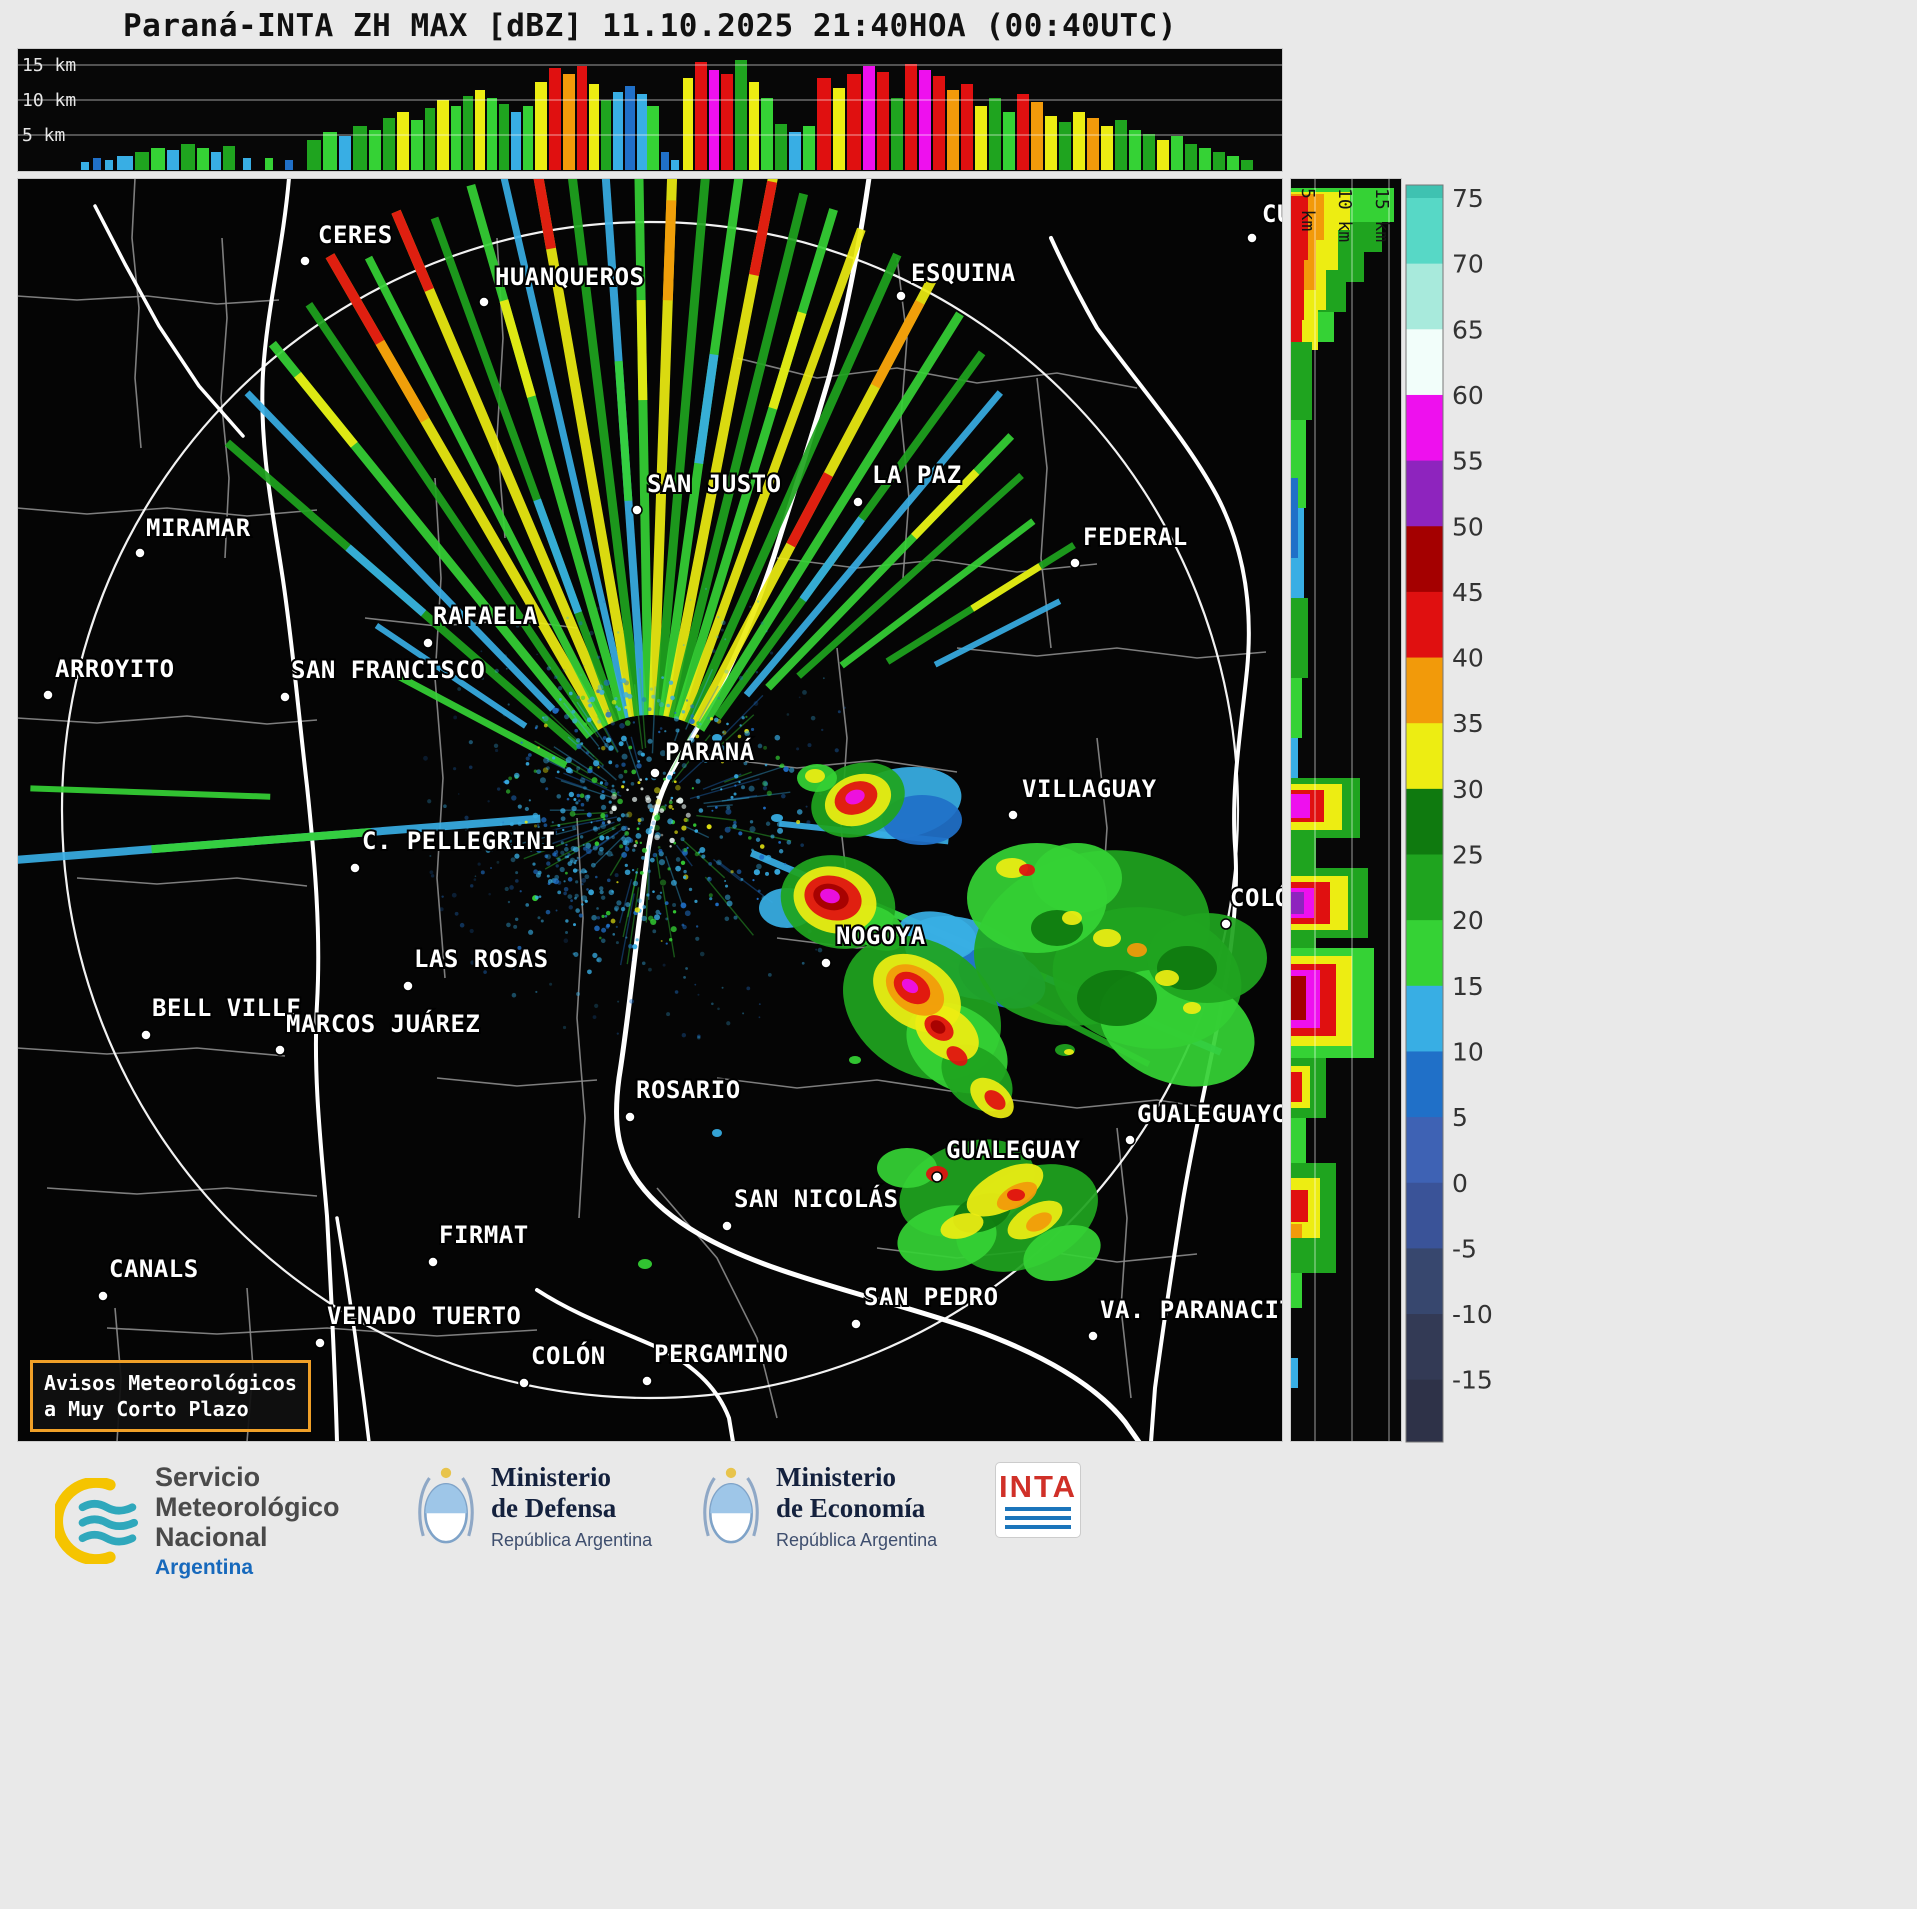 The height and width of the screenshot is (1909, 1917). Describe the element at coordinates (1185, 1318) in the screenshot. I see `city-marker: VA. PARANACIT` at that location.